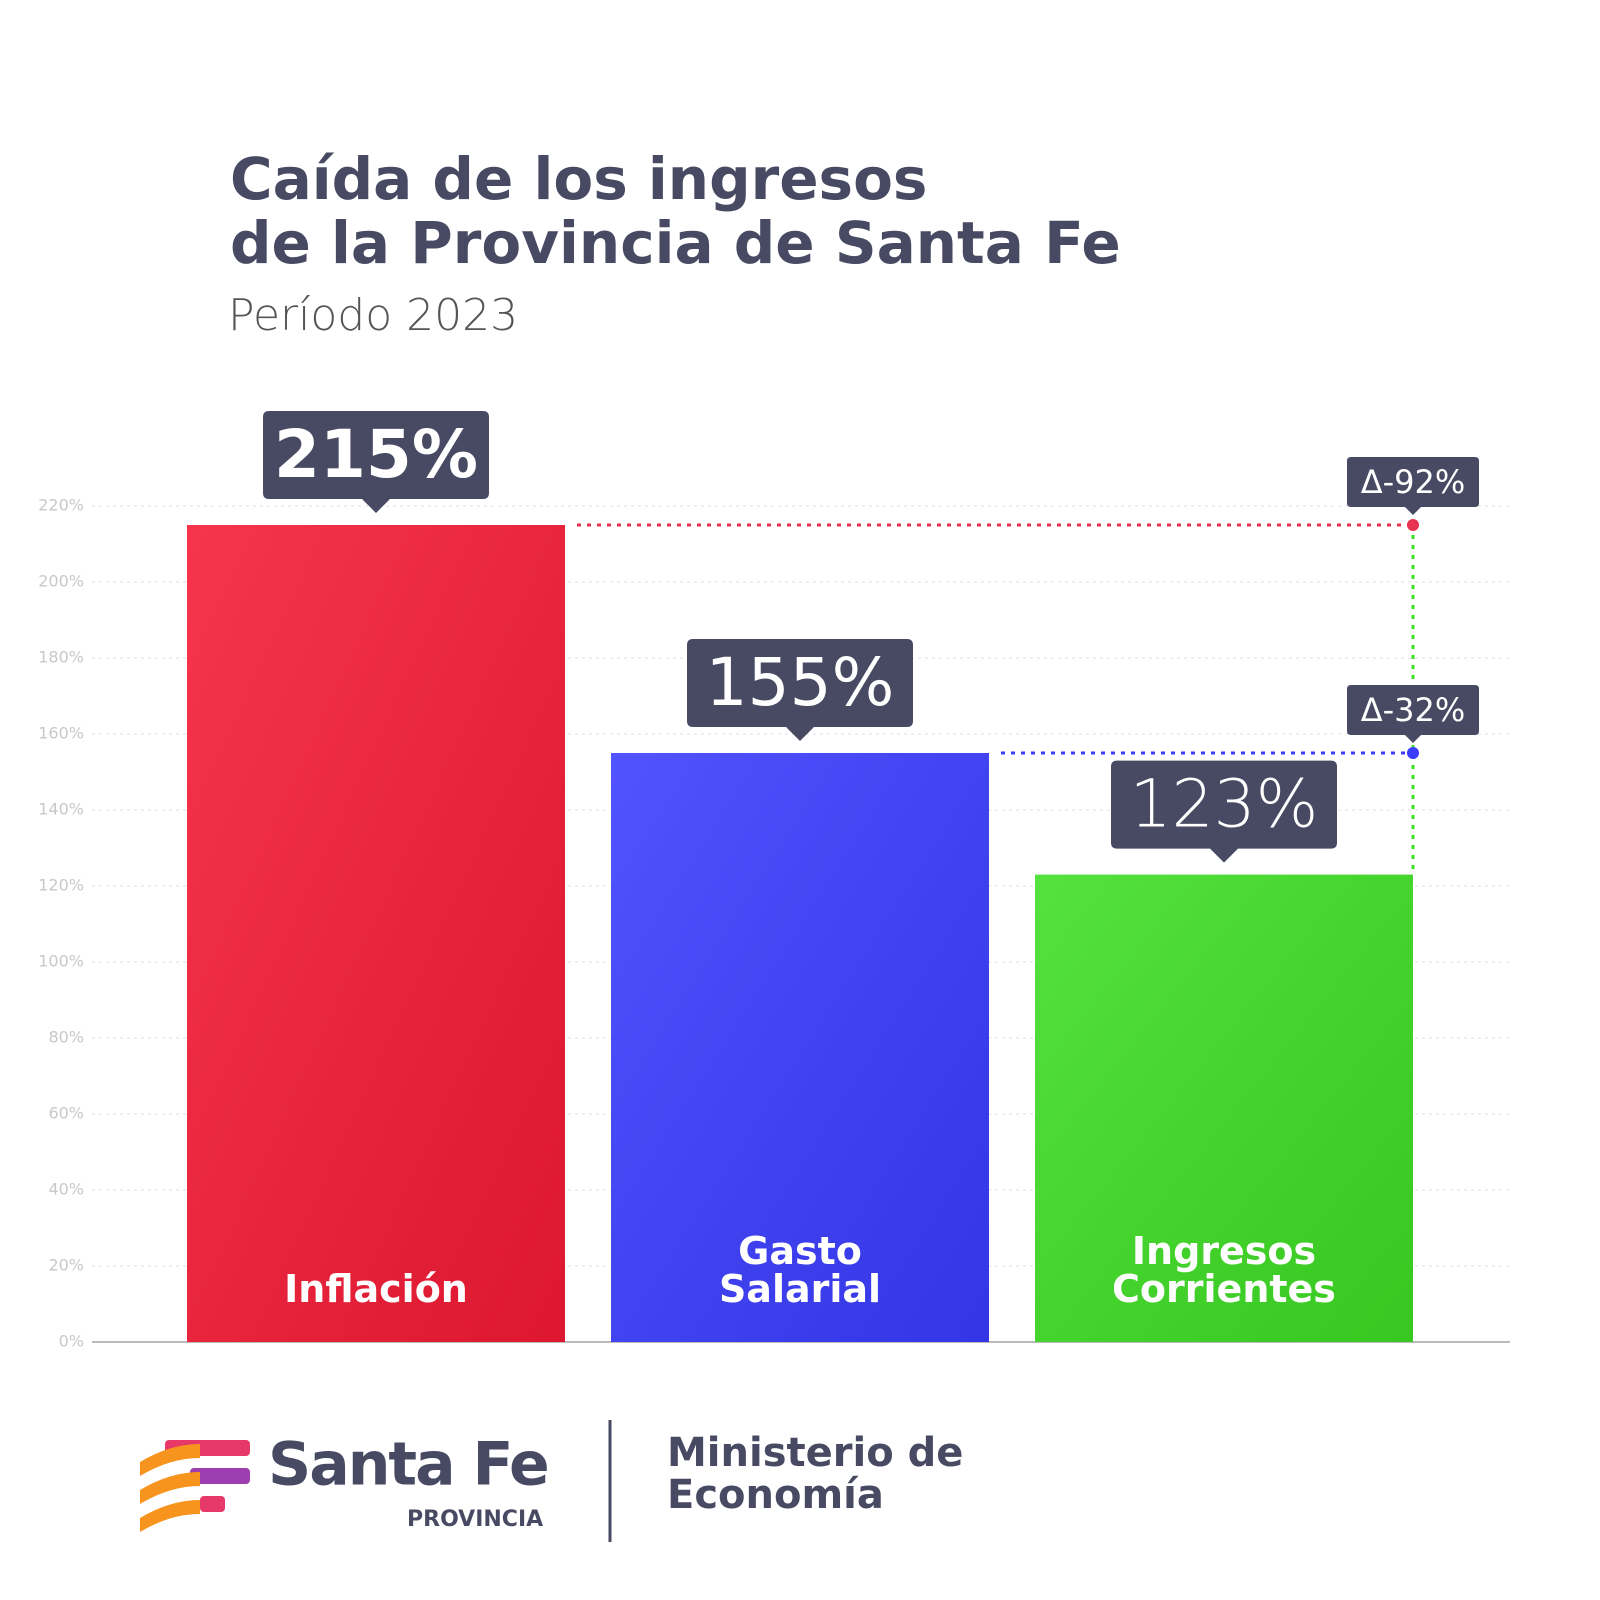 Image resolution: width=1600 pixels, height=1600 pixels. Describe the element at coordinates (800, 682) in the screenshot. I see `value-label: 155%` at that location.